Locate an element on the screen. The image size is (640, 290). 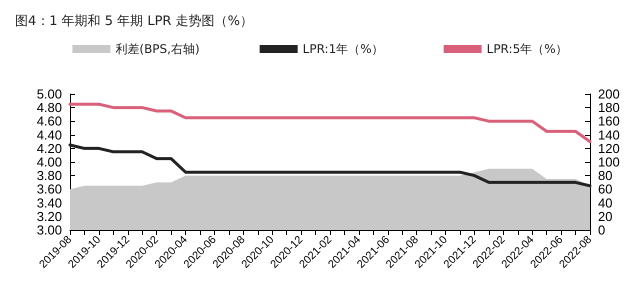
legend-label: 利差(BPS,右轴) is located at coordinates (157, 49).